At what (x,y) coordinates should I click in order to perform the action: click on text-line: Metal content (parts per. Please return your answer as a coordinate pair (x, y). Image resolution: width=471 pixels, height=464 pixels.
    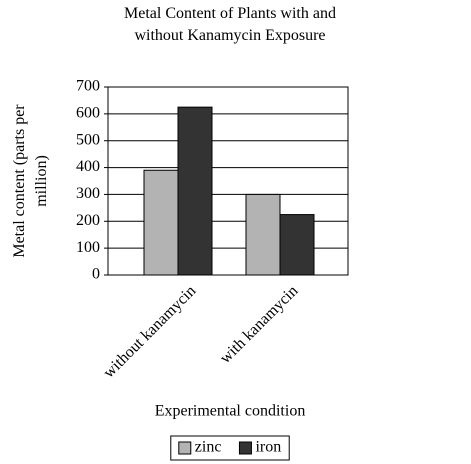
    Looking at the image, I should click on (19, 181).